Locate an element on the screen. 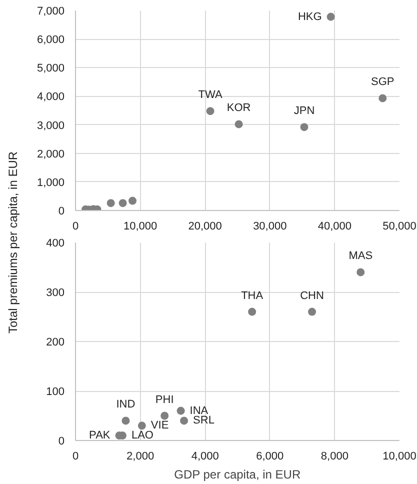 This screenshot has width=417, height=484. annotation: KOR is located at coordinates (238, 108).